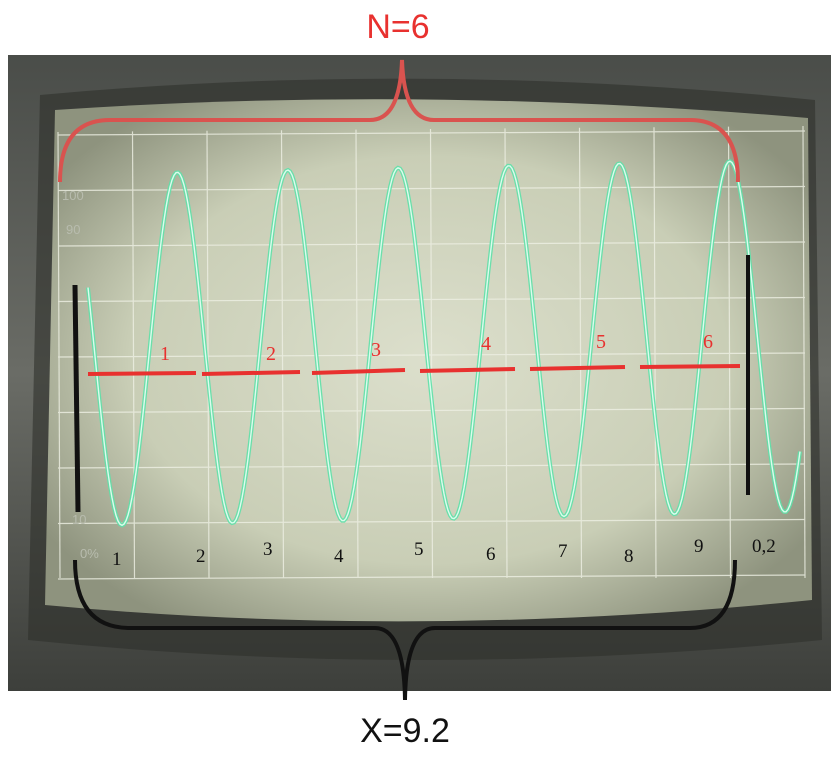 The height and width of the screenshot is (762, 831). I want to click on division-label: 4, so click(339, 556).